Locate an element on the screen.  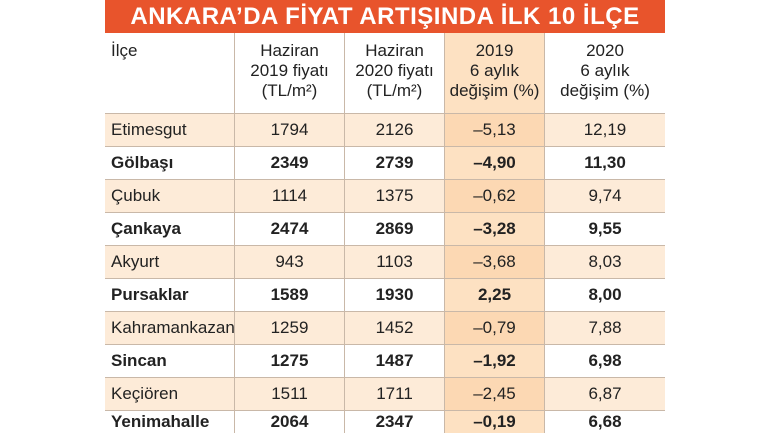
header-text: 2020 fiyatı is located at coordinates (394, 70).